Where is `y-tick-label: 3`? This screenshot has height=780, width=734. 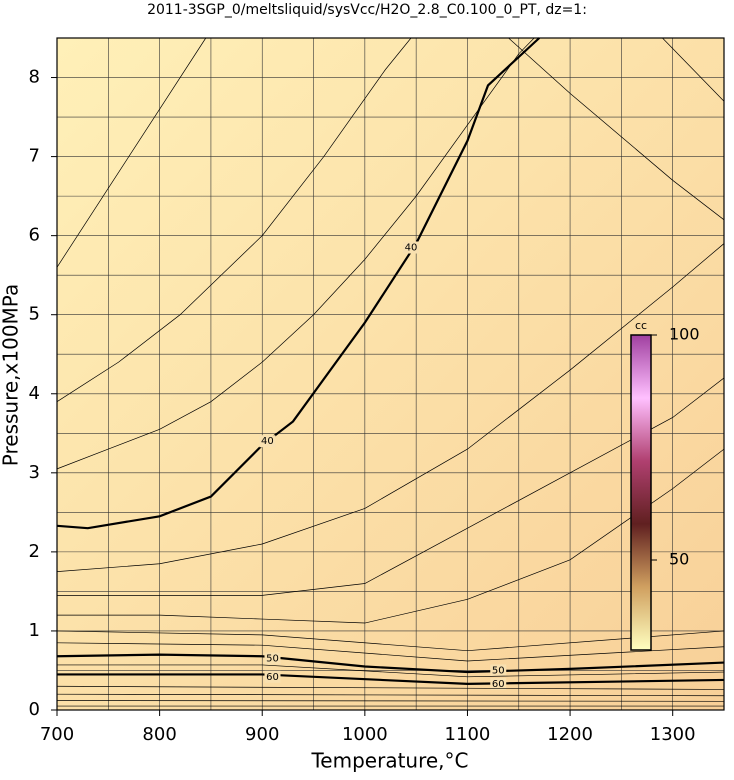
y-tick-label: 3 is located at coordinates (34, 472).